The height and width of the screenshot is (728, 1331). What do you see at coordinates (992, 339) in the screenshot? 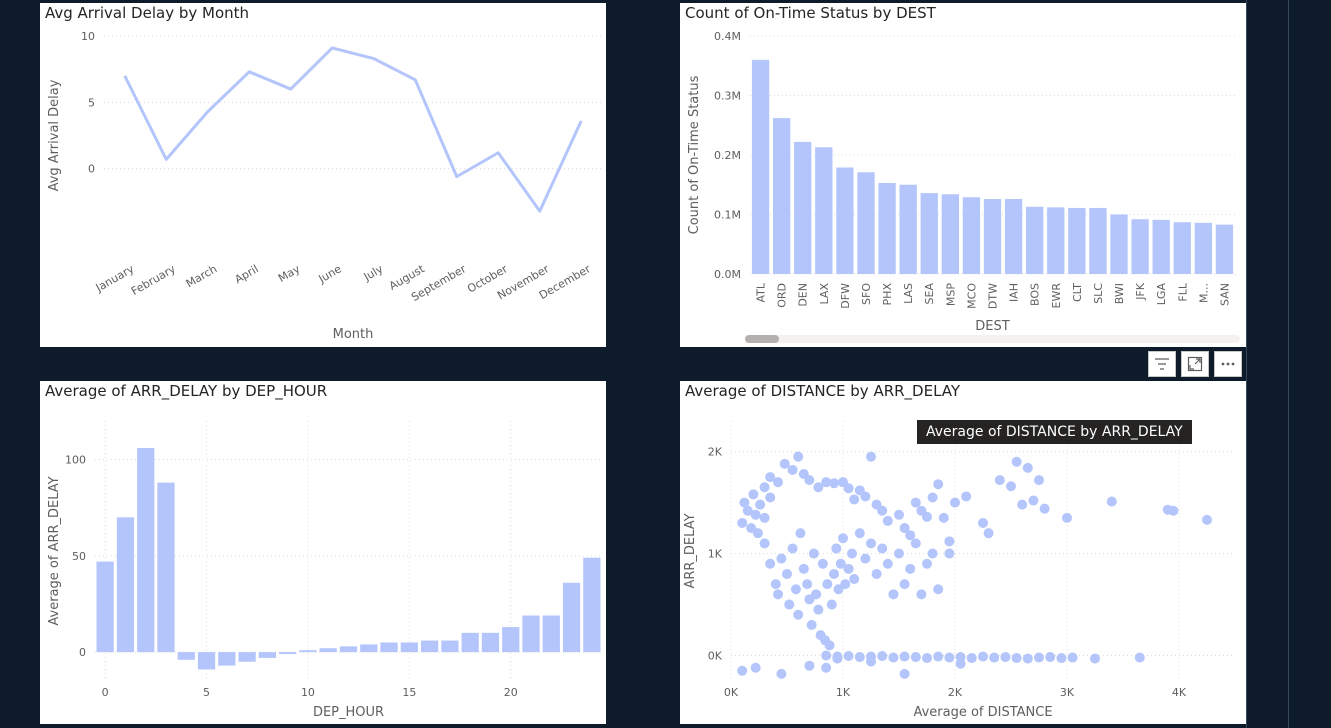
I see `dest-chart-scrollbar` at bounding box center [992, 339].